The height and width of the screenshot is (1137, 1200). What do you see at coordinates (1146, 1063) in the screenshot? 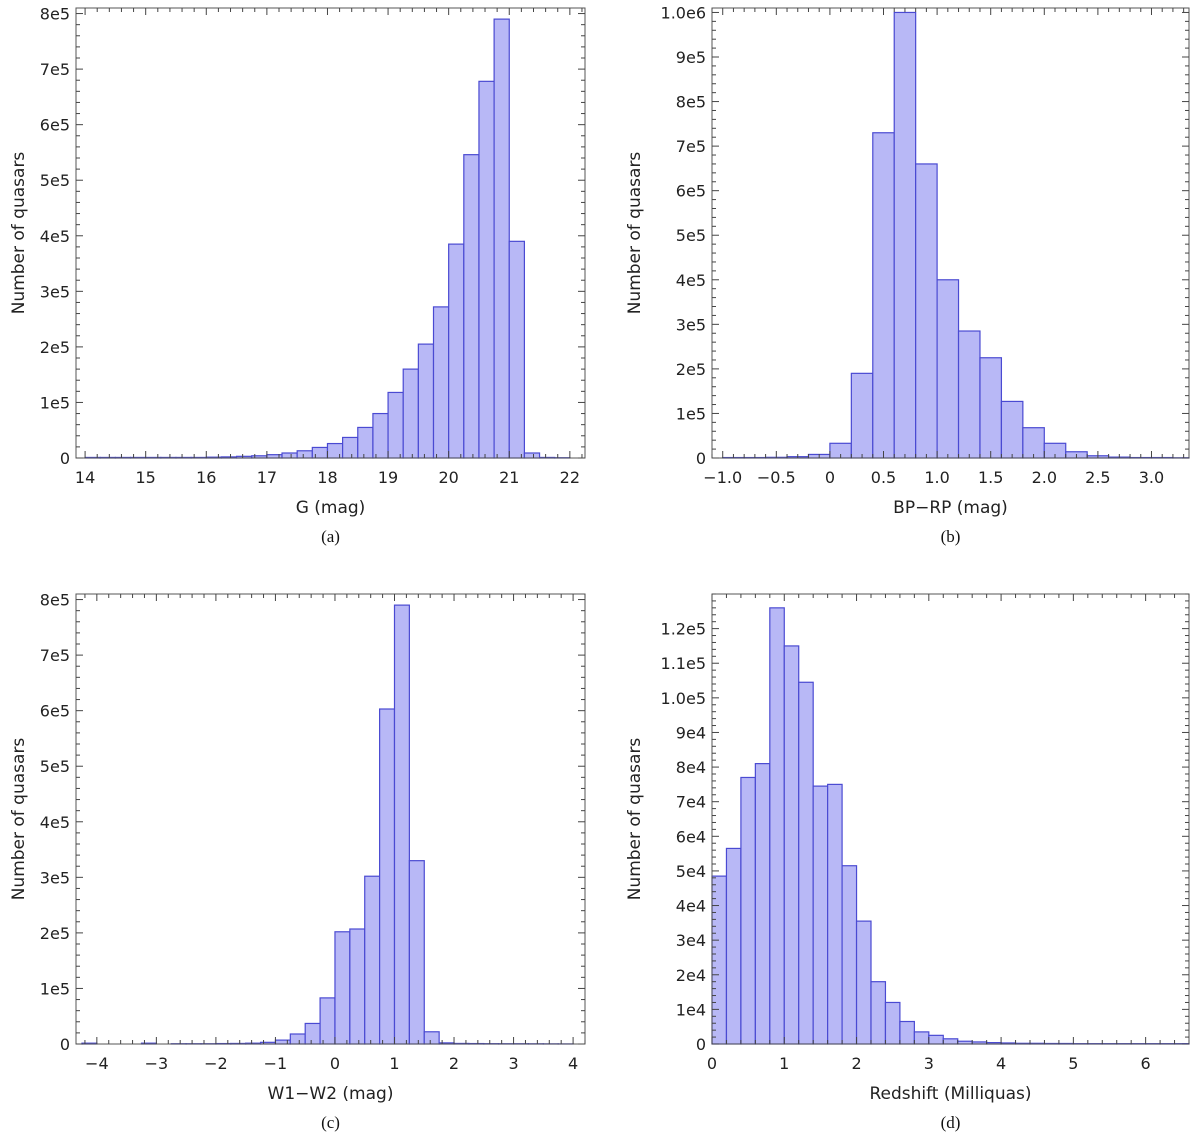
I see `x-tick-label: 6` at bounding box center [1146, 1063].